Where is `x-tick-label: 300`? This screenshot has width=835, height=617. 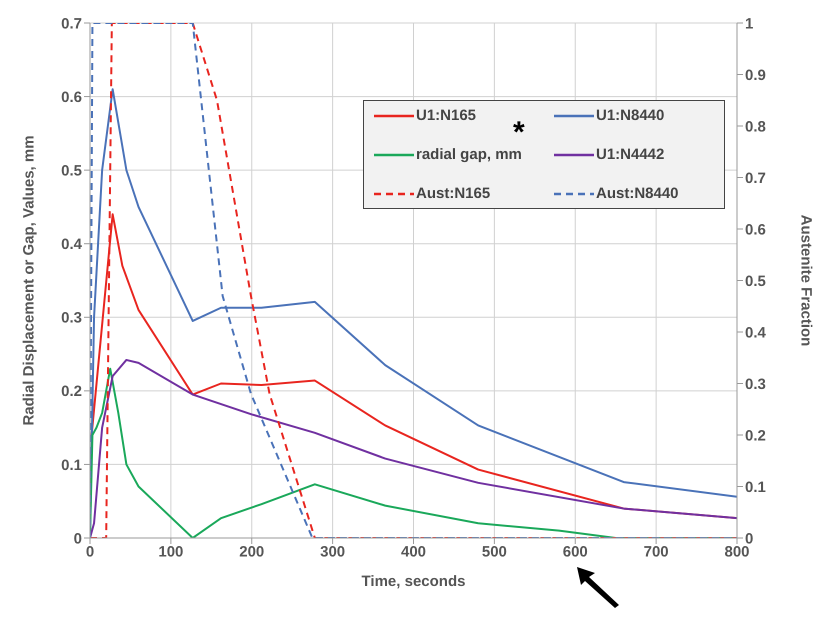 x-tick-label: 300 is located at coordinates (333, 552).